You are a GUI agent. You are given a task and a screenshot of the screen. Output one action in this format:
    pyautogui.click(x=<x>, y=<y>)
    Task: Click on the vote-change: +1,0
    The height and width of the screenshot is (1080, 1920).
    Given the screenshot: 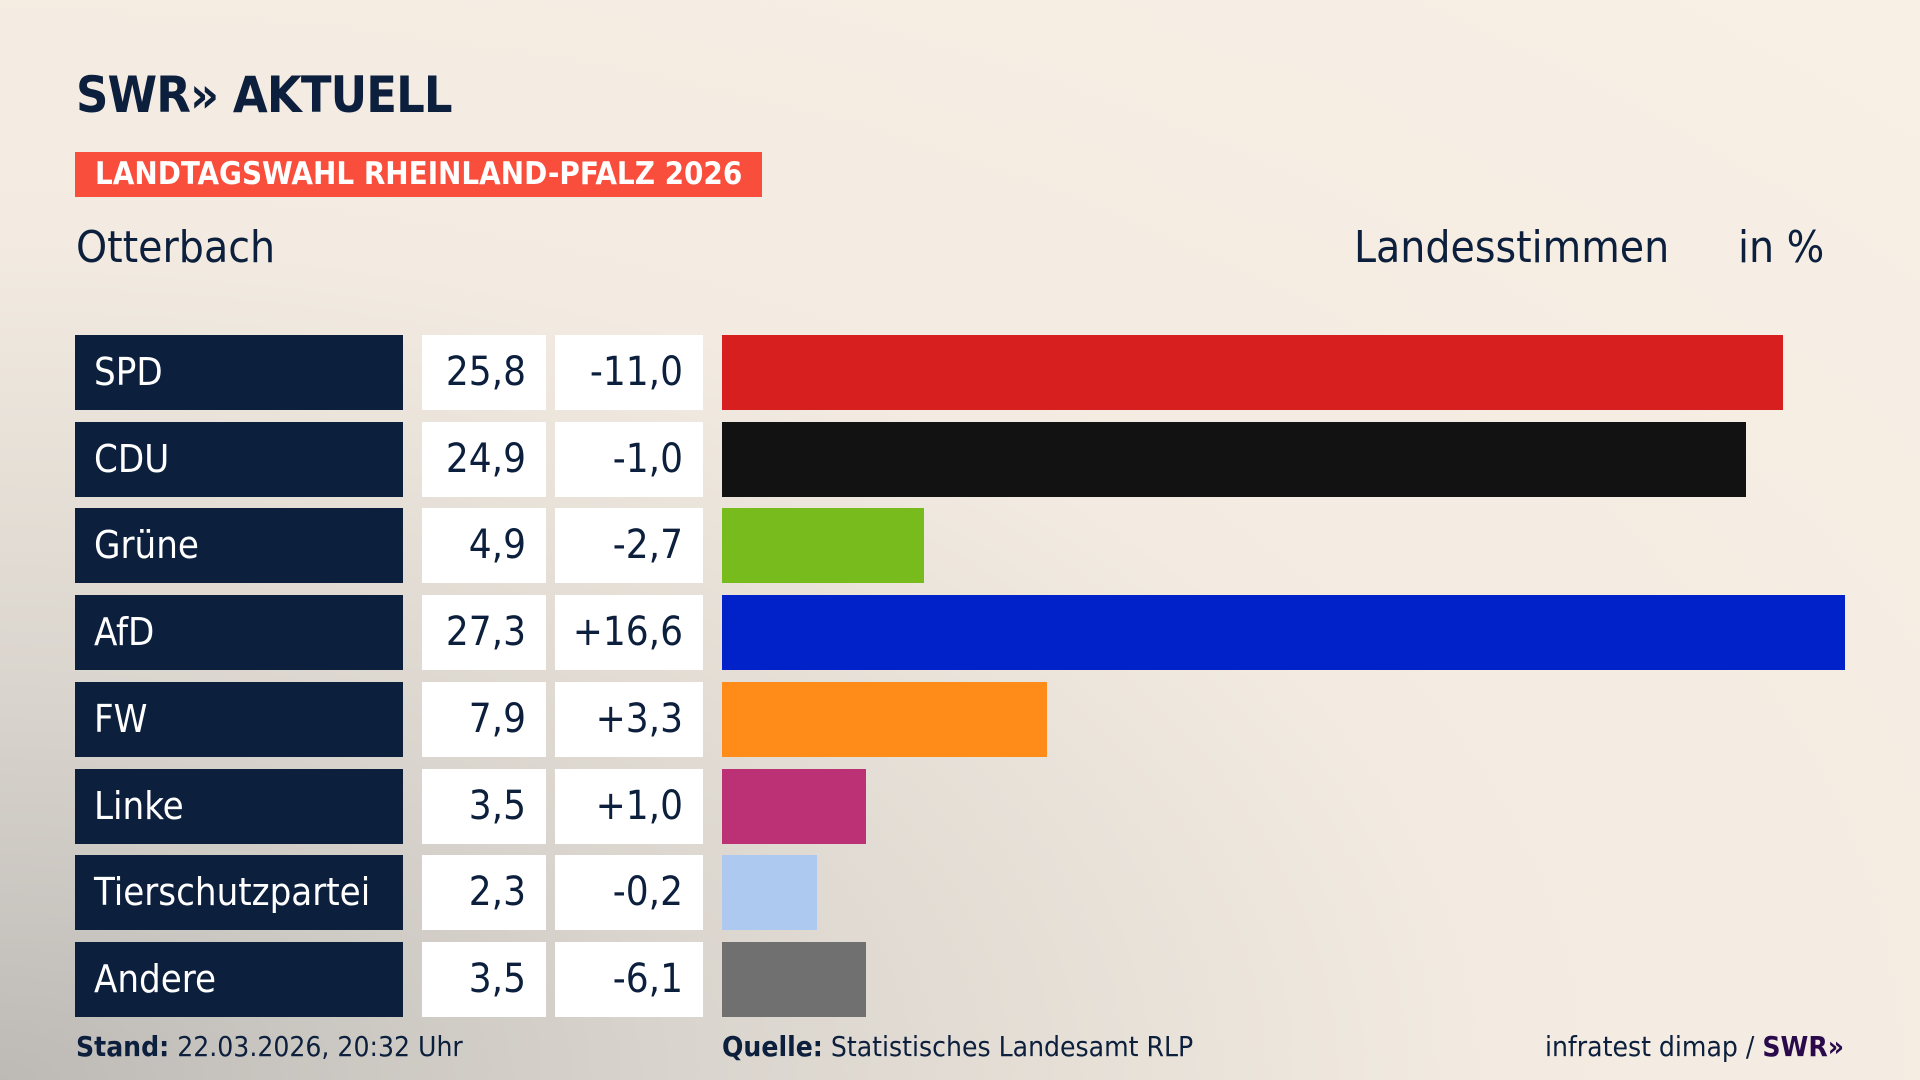 What is the action you would take?
    pyautogui.click(x=629, y=806)
    